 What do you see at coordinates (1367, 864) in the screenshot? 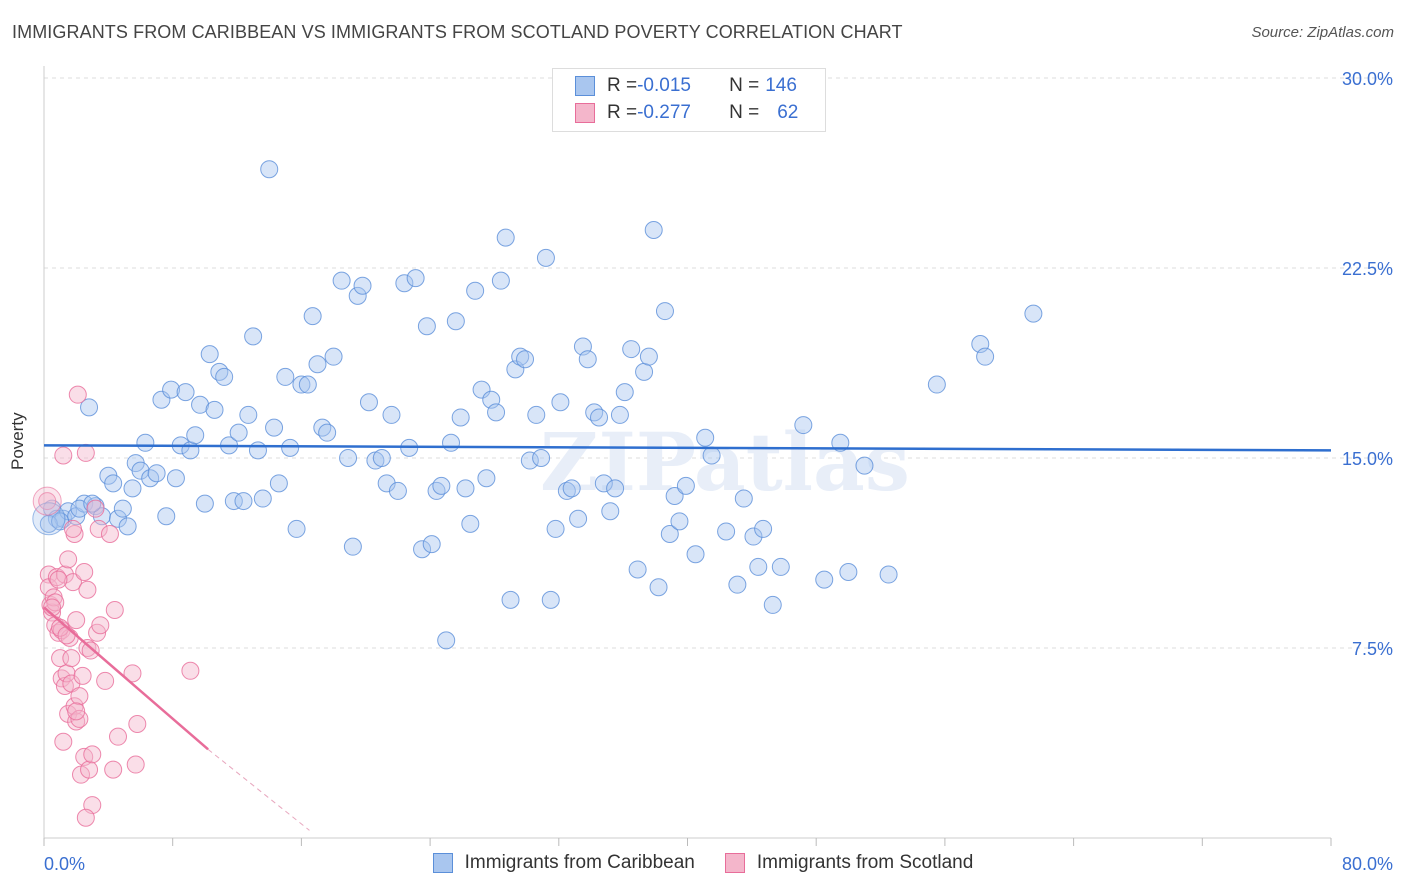
I see `x-tick-label: 80.0%` at bounding box center [1367, 864].